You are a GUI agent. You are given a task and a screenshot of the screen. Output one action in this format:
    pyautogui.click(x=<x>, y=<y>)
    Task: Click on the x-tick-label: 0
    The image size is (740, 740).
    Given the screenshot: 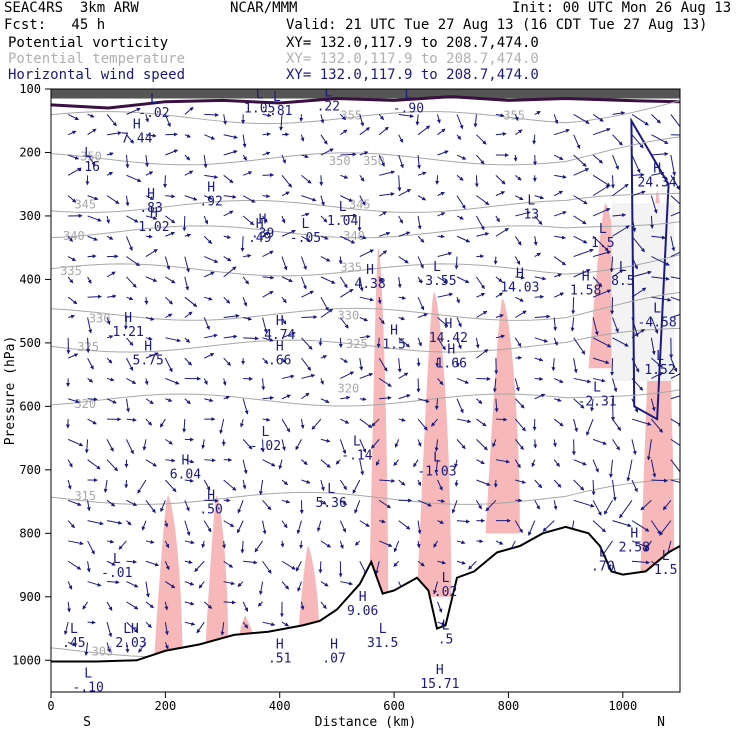 What is the action you would take?
    pyautogui.click(x=50, y=706)
    